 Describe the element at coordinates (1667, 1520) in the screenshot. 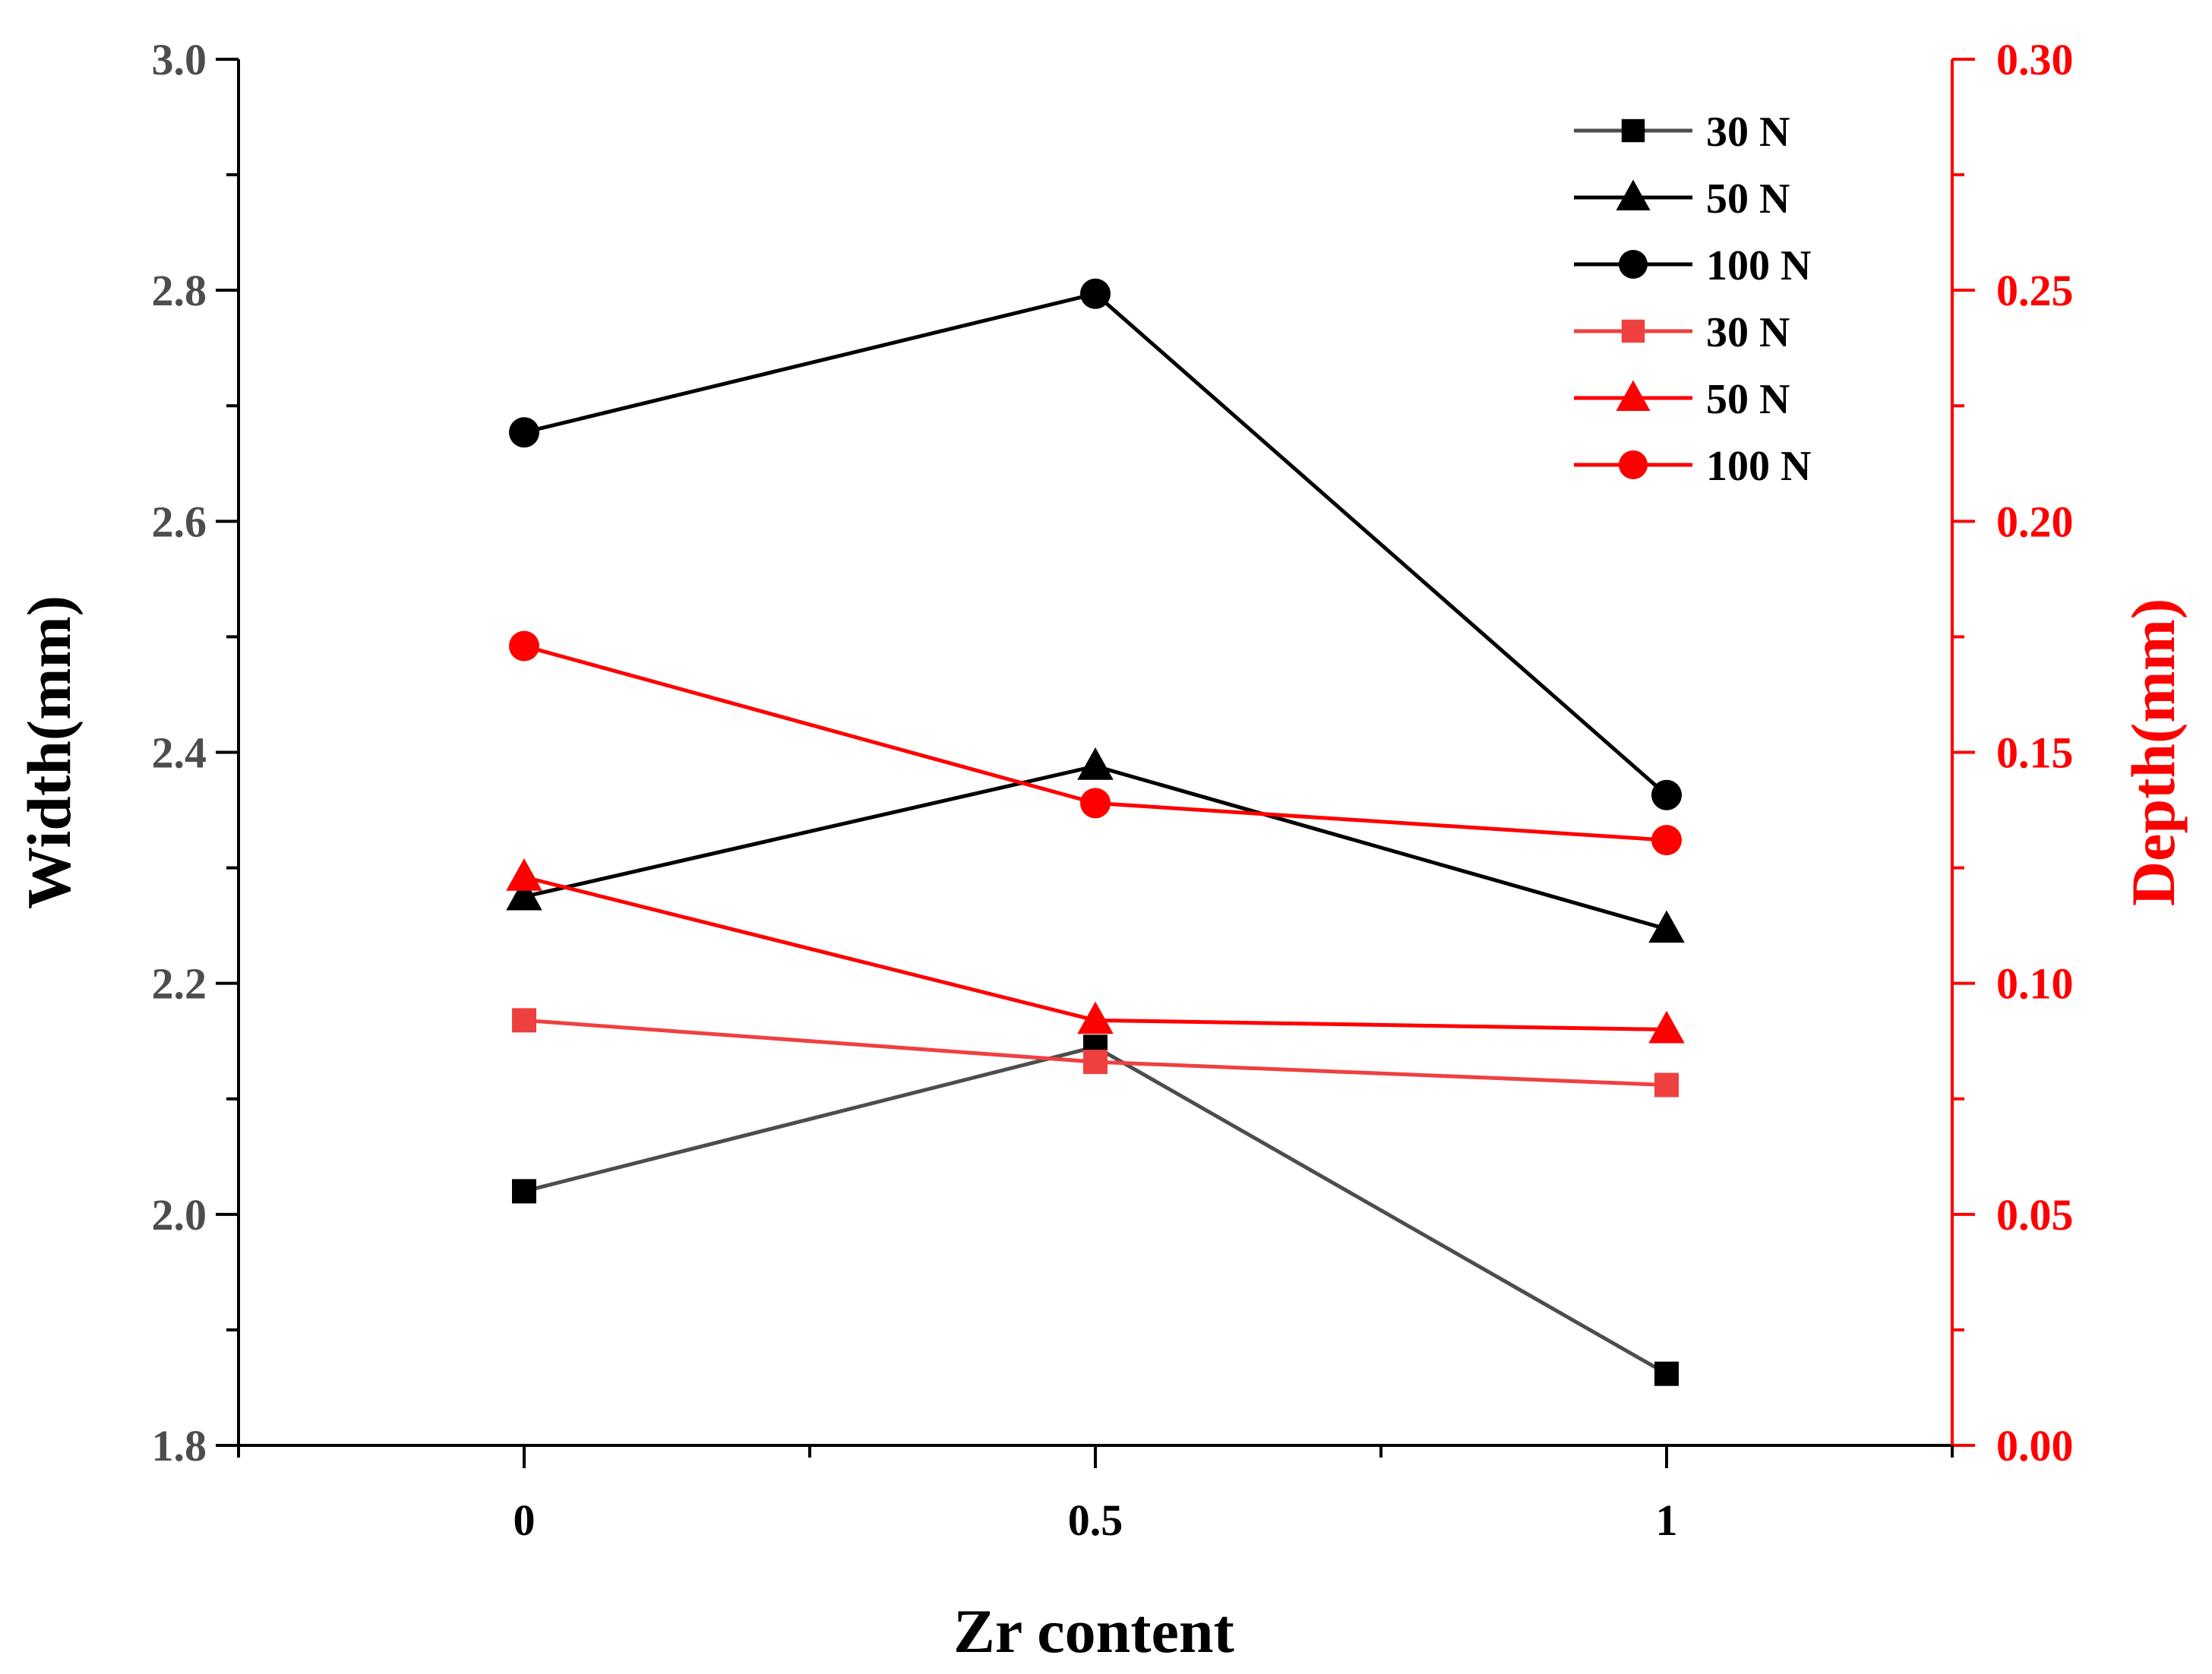

I see `x-tick-label: 1` at that location.